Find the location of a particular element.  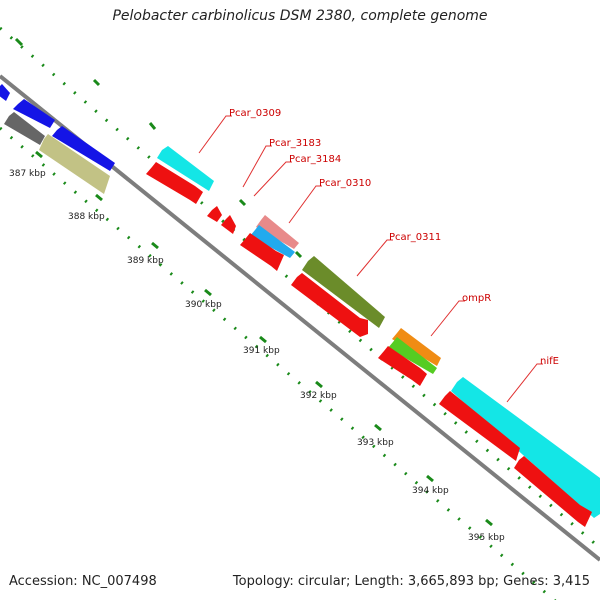

gene-feature-Pcar-0311-red is located at coordinates (329, 305).